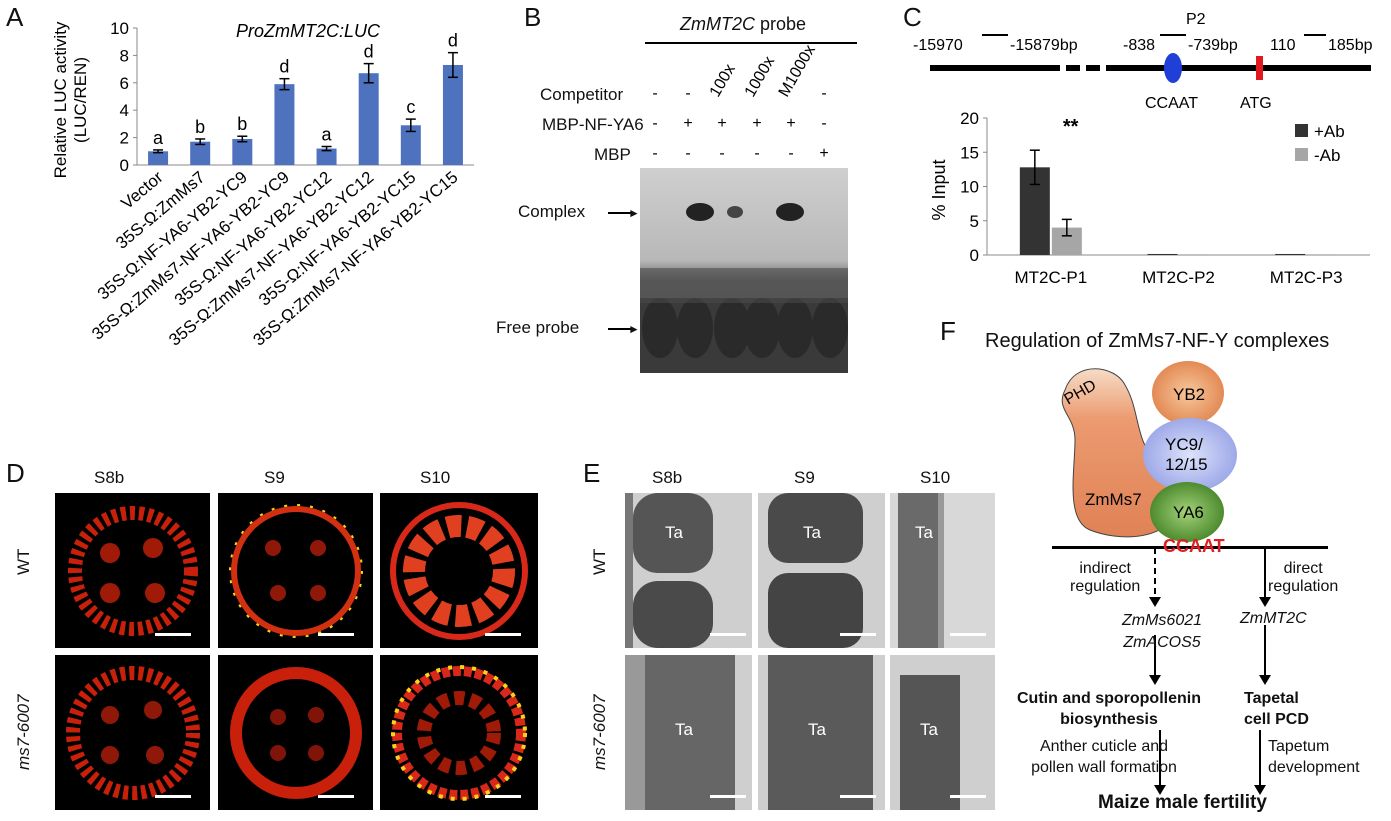  What do you see at coordinates (1194, 546) in the screenshot?
I see `ccaat-text: CCAAT` at bounding box center [1194, 546].